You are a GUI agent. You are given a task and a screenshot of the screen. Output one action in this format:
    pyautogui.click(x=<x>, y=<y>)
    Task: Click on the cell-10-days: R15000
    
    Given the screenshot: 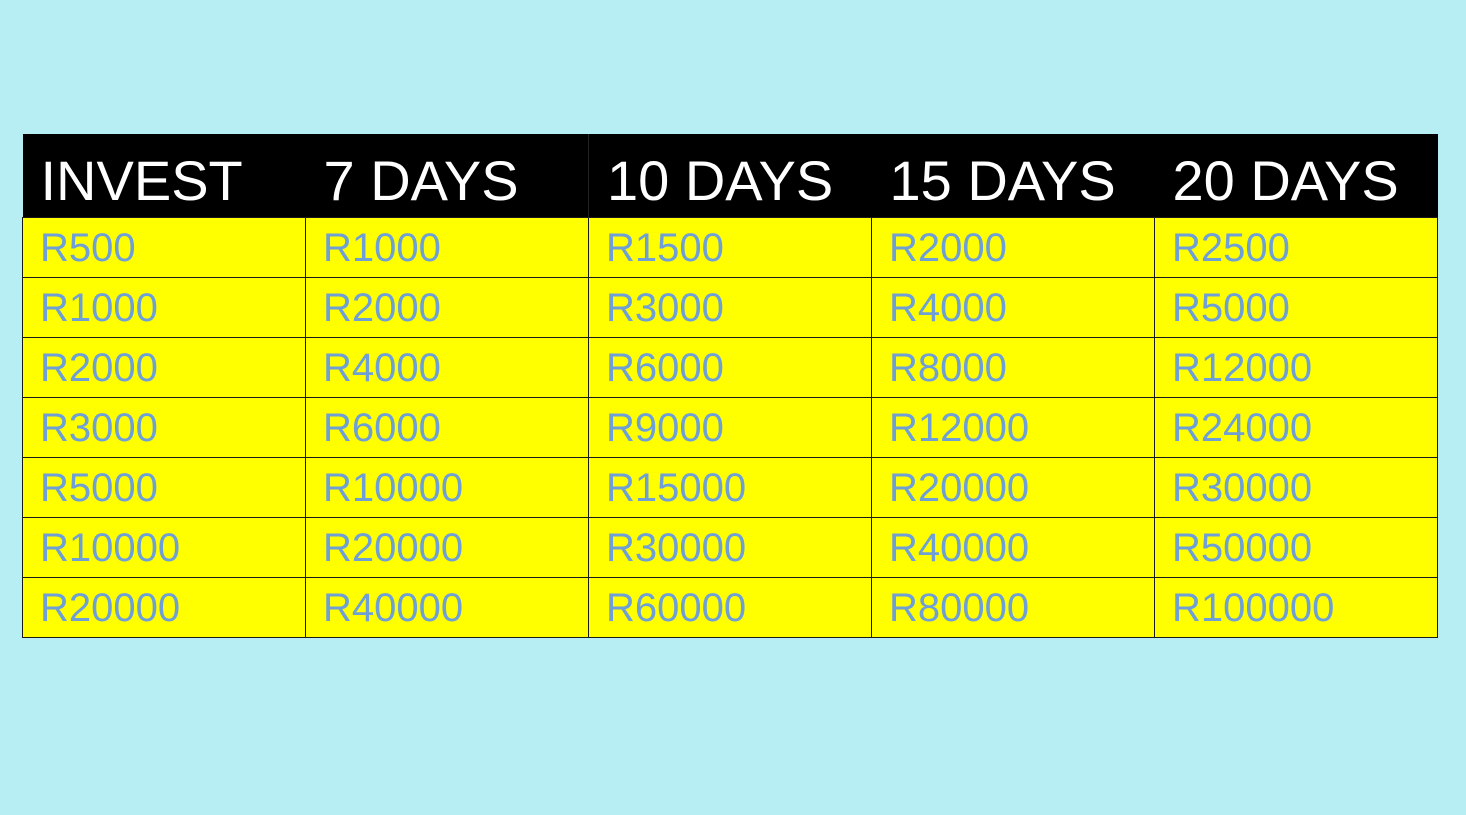 What is the action you would take?
    pyautogui.click(x=730, y=487)
    